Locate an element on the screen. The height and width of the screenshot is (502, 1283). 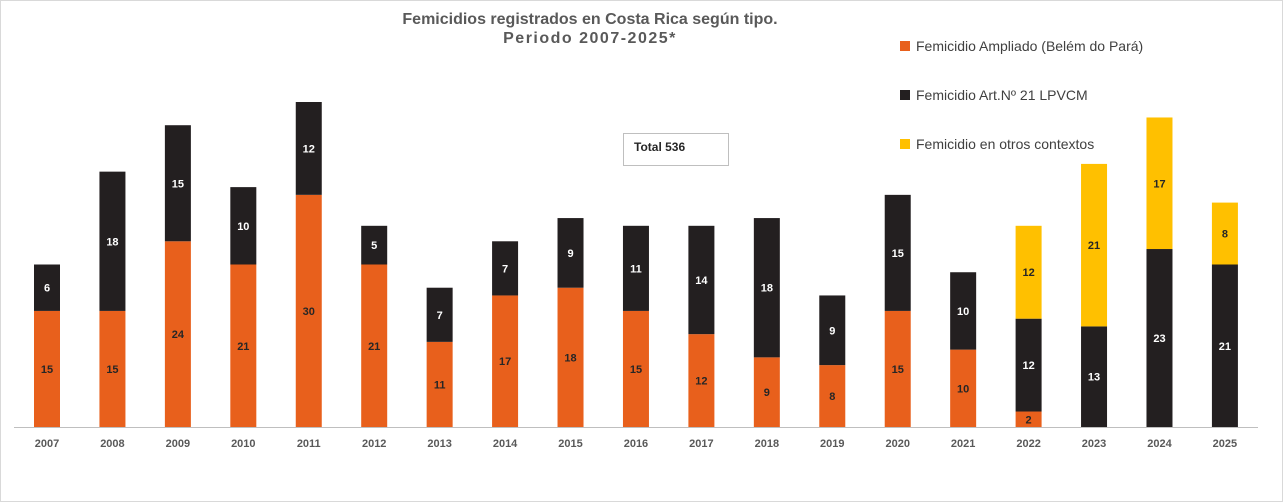
legend-label: Femicidio en otros contextos is located at coordinates (1005, 144).